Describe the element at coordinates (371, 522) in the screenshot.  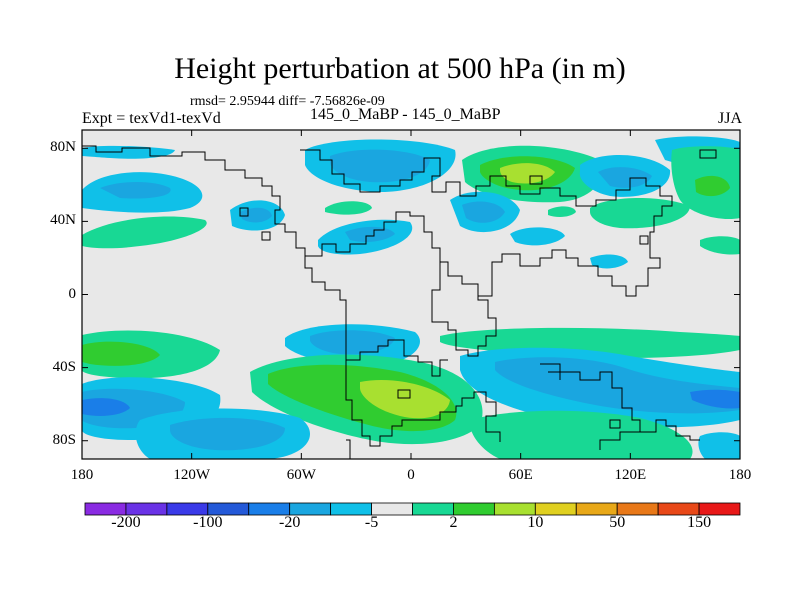
I see `colorbar-label: -5` at that location.